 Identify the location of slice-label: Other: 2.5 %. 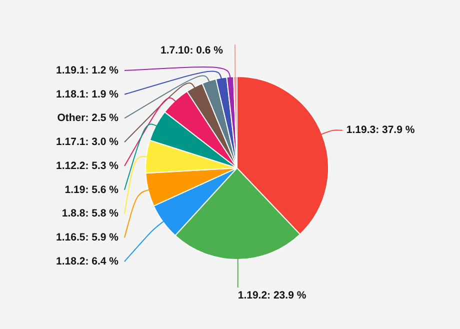
(88, 118).